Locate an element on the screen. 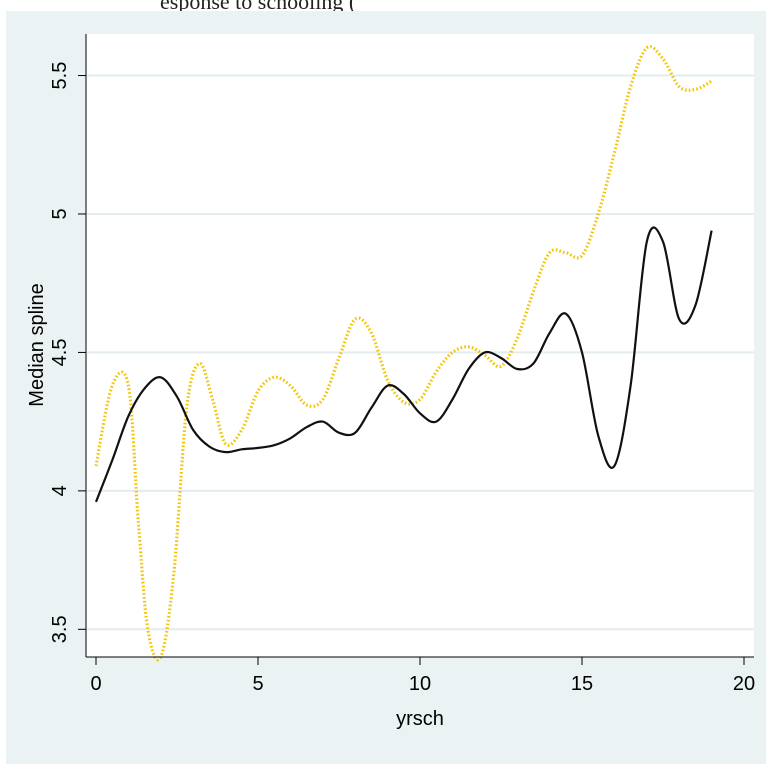 The height and width of the screenshot is (770, 766). y-ticks: 3.5 4 4.5 5 5.5 is located at coordinates (67, 352).